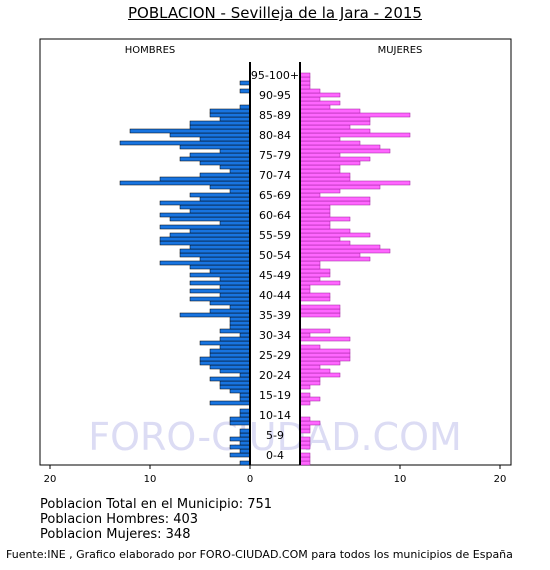 This screenshot has width=550, height=570. I want to click on age-group-label: 75-79, so click(275, 155).